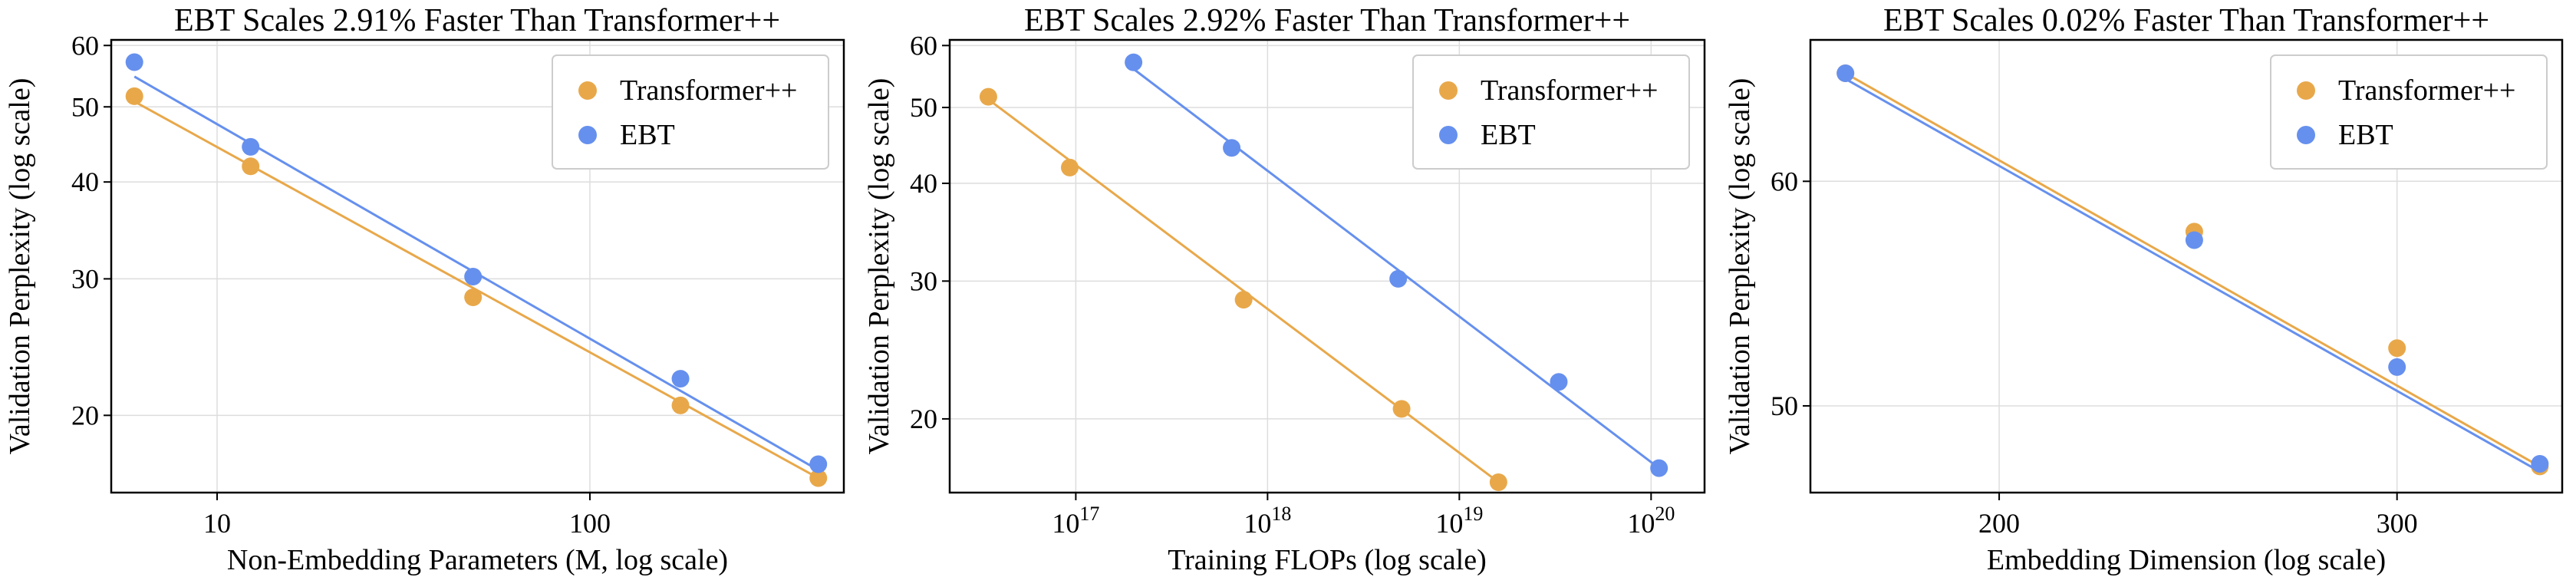 This screenshot has height=577, width=2576. What do you see at coordinates (1089, 514) in the screenshot?
I see `x-tick-exponent: 17` at bounding box center [1089, 514].